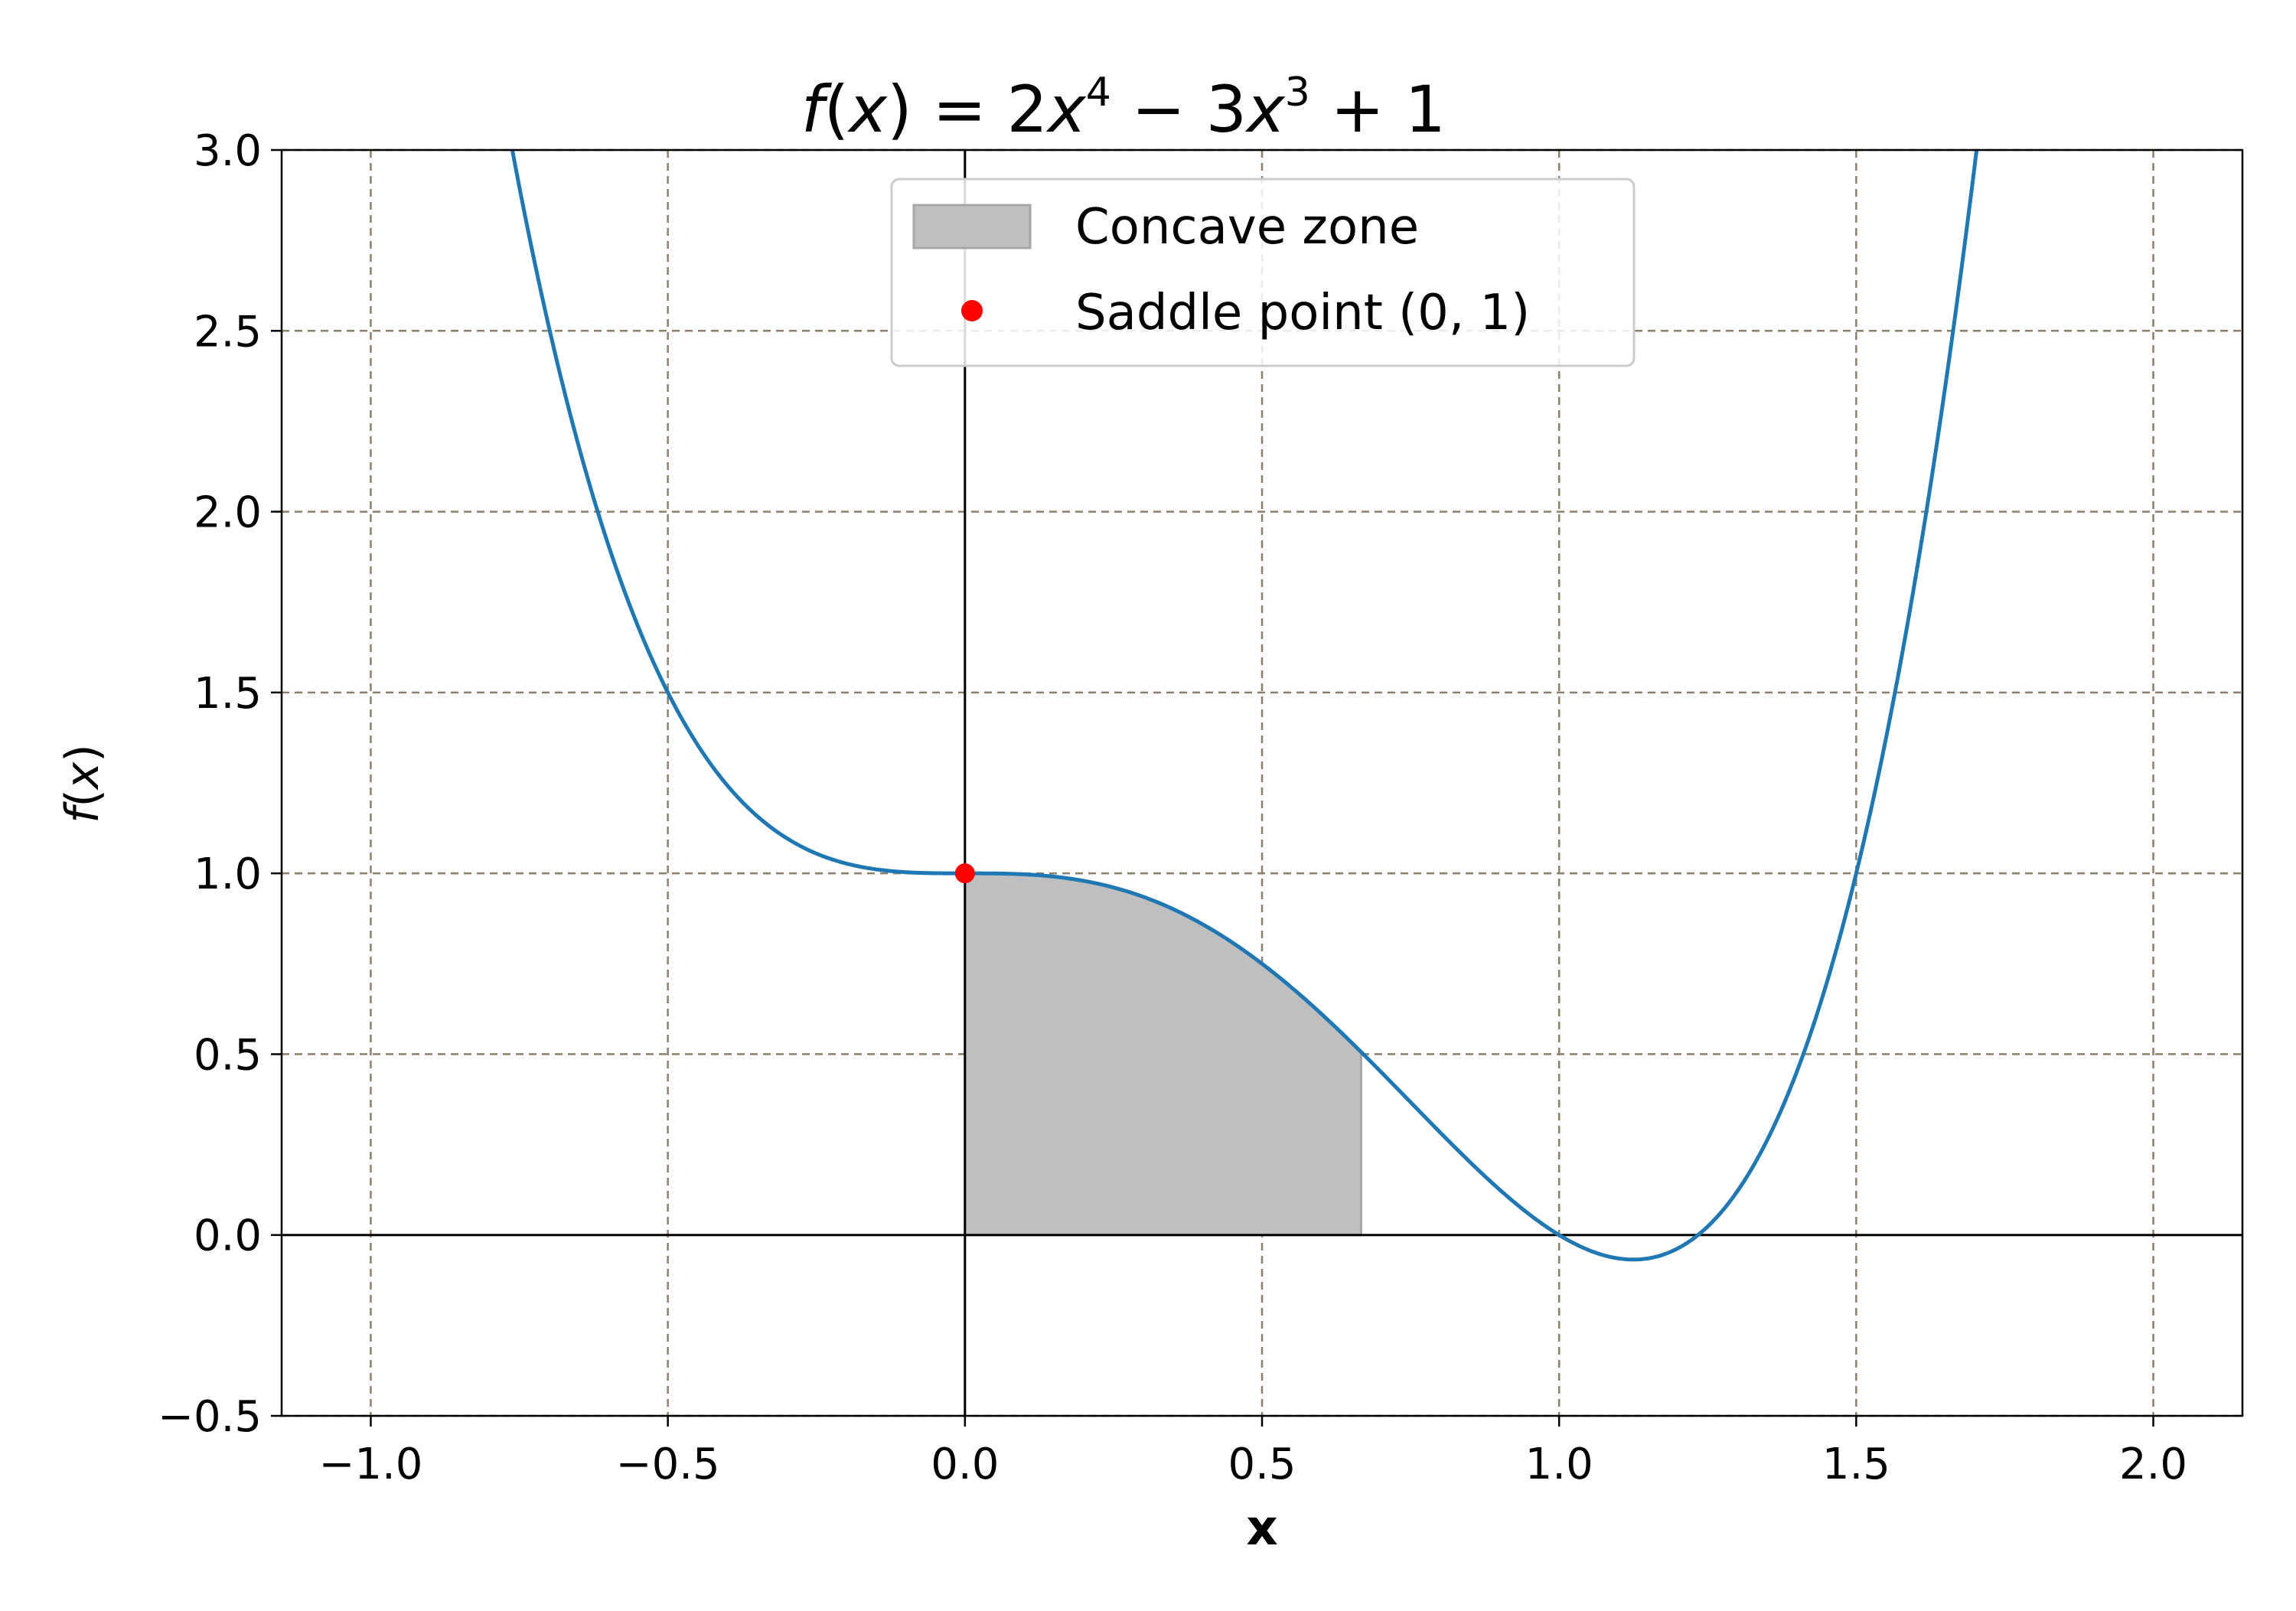  I want to click on legend-marker-saddle-point, so click(972, 310).